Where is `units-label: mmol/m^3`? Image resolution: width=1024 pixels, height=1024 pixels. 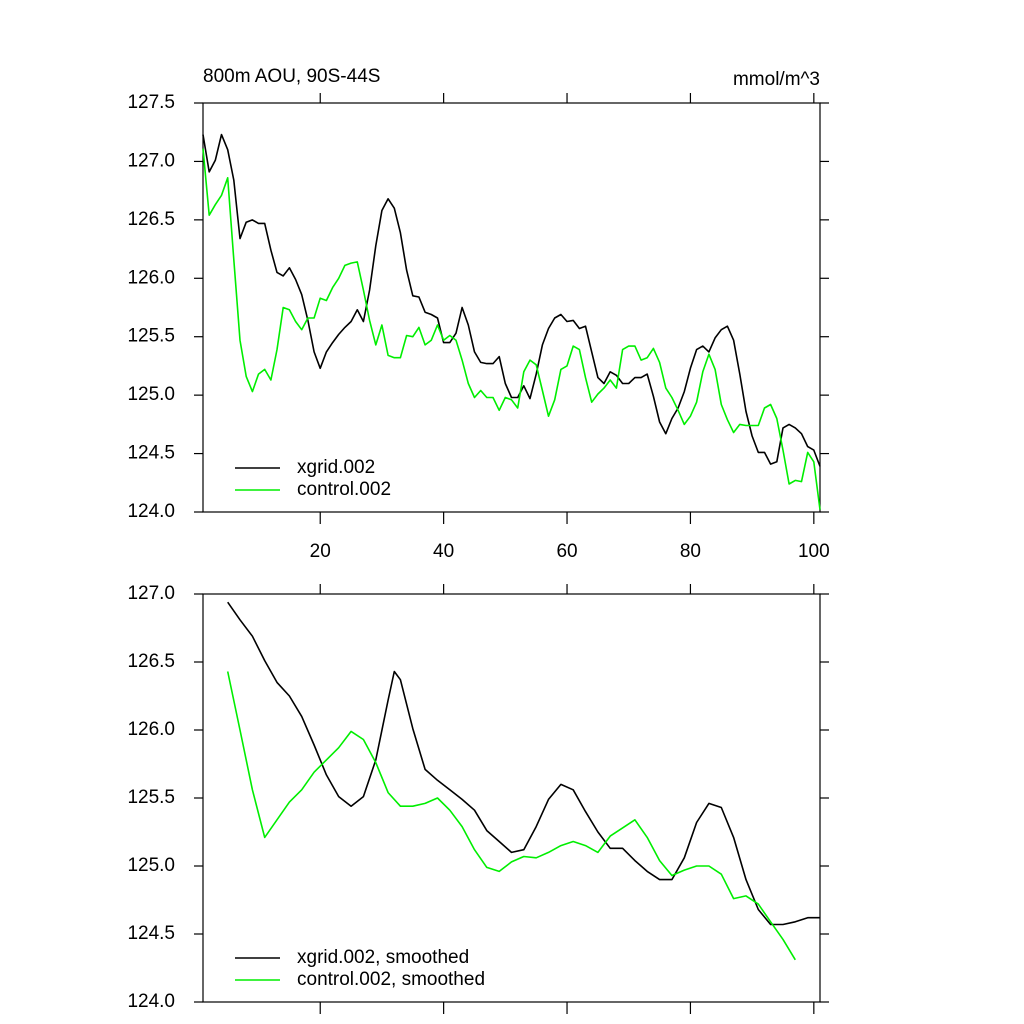
units-label: mmol/m^3 is located at coordinates (776, 79).